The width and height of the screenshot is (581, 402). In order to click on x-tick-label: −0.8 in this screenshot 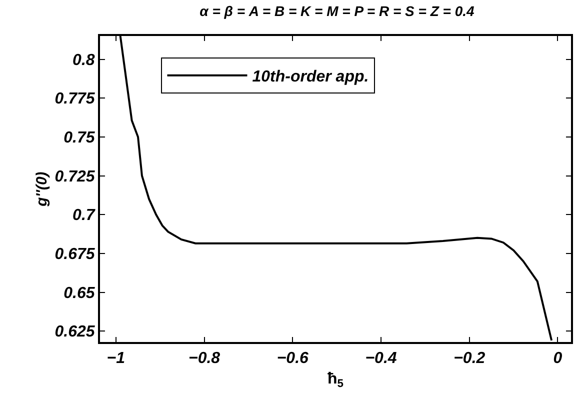, I will do `click(204, 359)`.